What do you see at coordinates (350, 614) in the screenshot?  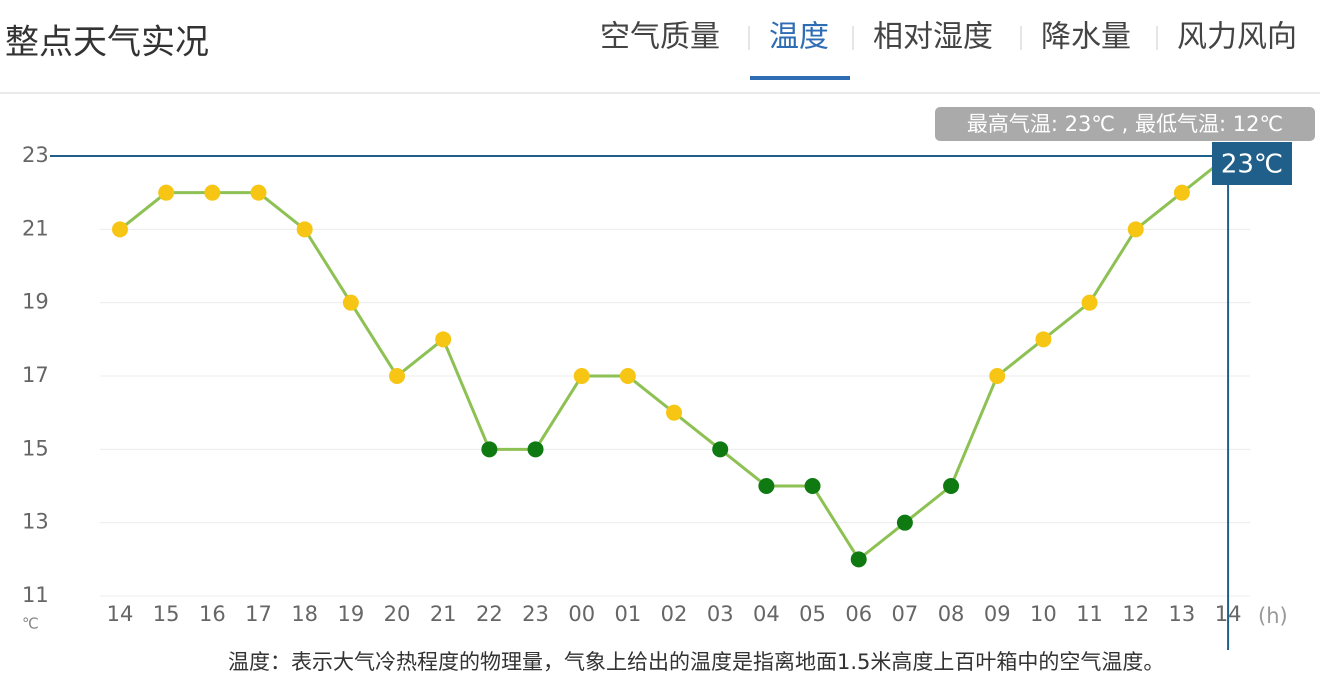 I see `x-tick-label: 19` at bounding box center [350, 614].